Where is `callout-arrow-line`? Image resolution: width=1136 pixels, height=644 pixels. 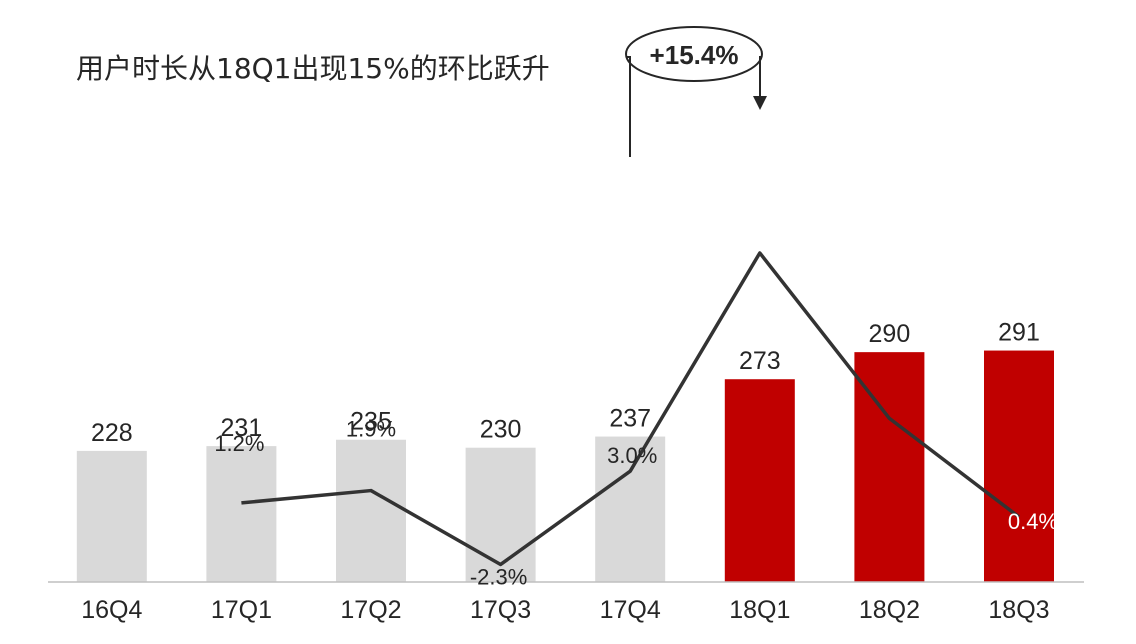
callout-arrow-line is located at coordinates (760, 76).